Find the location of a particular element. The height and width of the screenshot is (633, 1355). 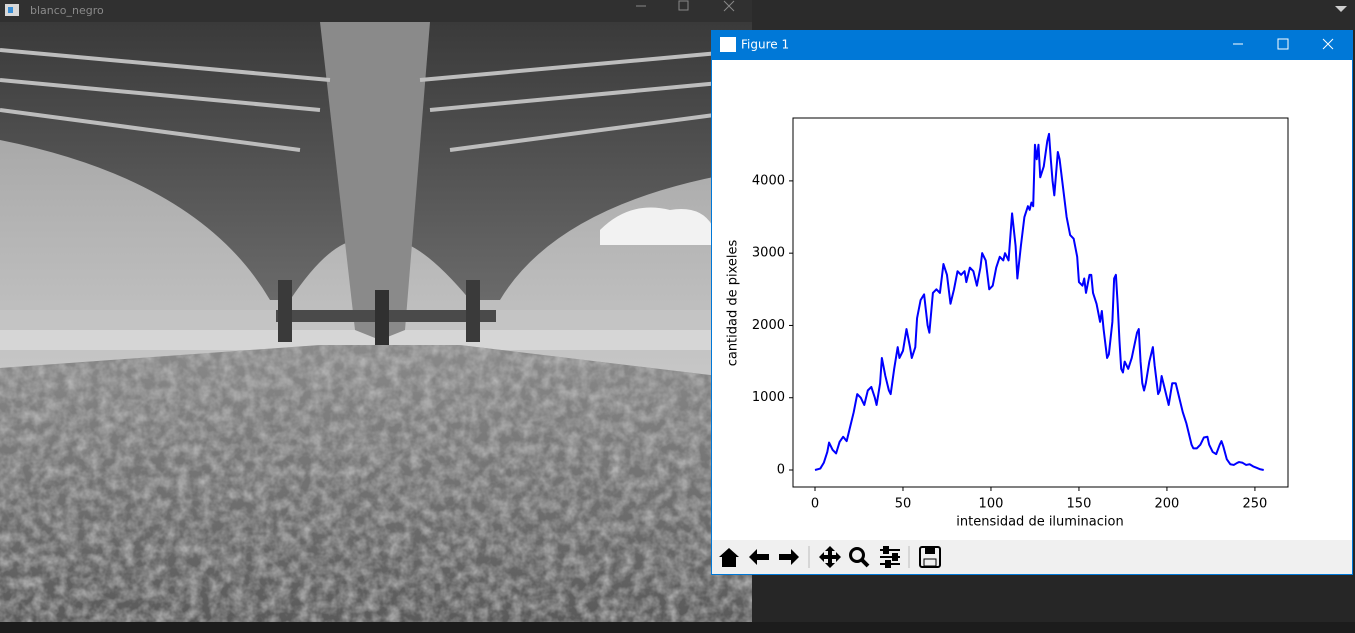

y-tick-label: 4000 is located at coordinates (768, 180).